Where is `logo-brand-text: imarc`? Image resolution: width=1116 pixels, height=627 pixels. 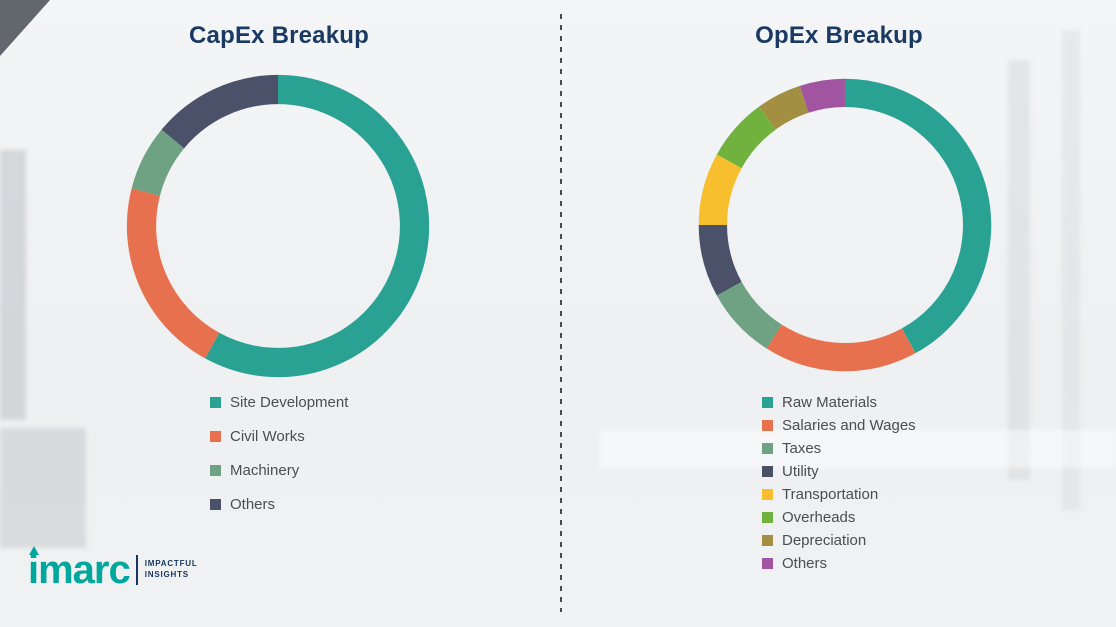 logo-brand-text: imarc is located at coordinates (79, 570).